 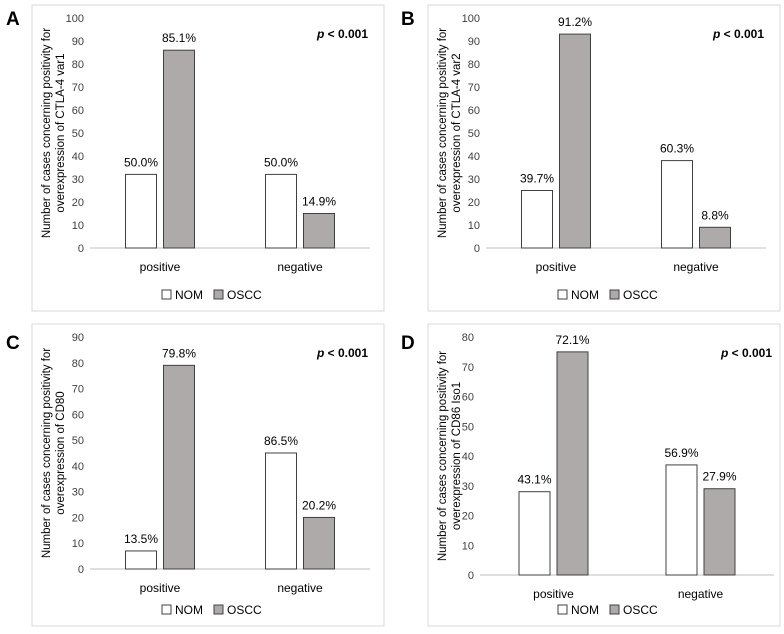 What do you see at coordinates (13, 343) in the screenshot?
I see `panel-letter-c: C` at bounding box center [13, 343].